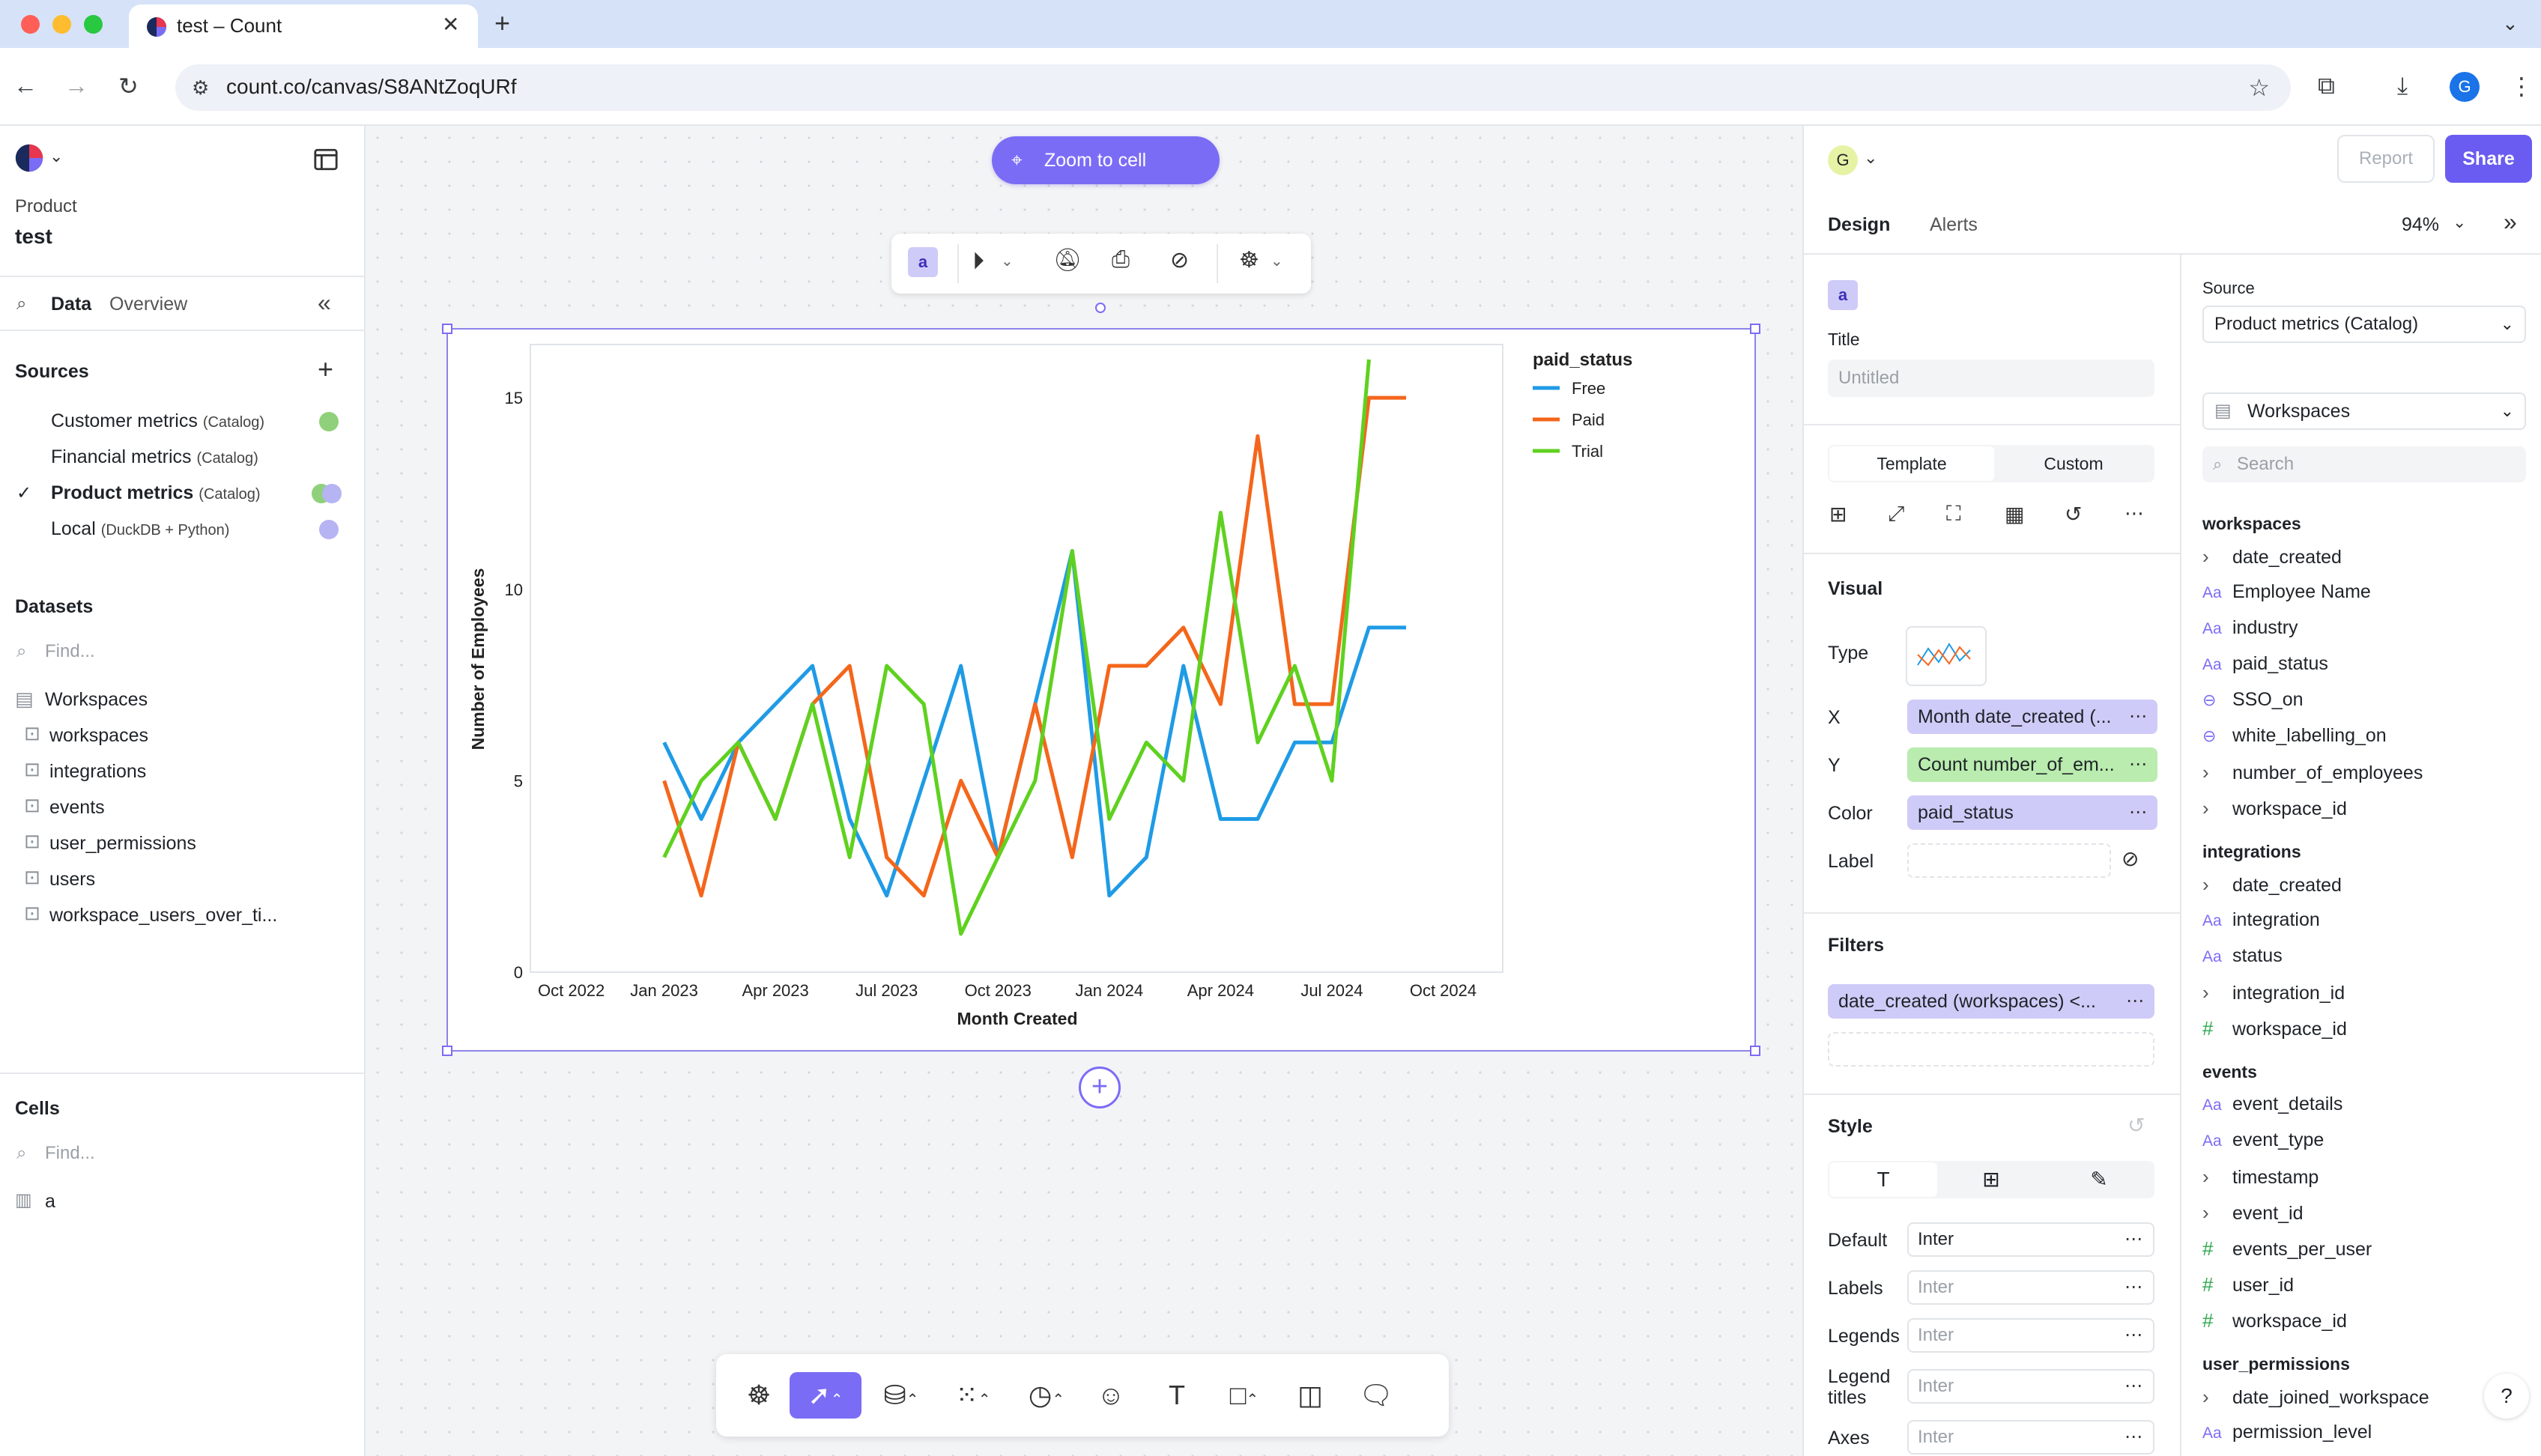 This screenshot has width=2541, height=1456. What do you see at coordinates (979, 260) in the screenshot?
I see `play-icon: ⏵` at bounding box center [979, 260].